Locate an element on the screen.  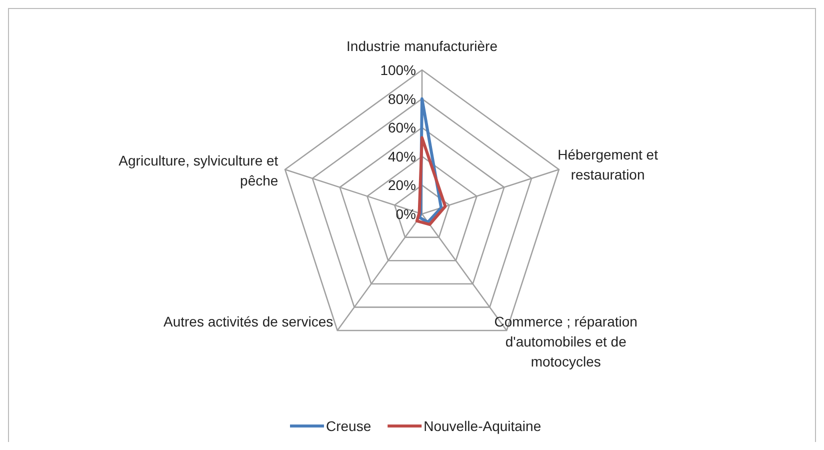
spoke-label: Agriculture, sylviculture et pêche is located at coordinates (198, 170).